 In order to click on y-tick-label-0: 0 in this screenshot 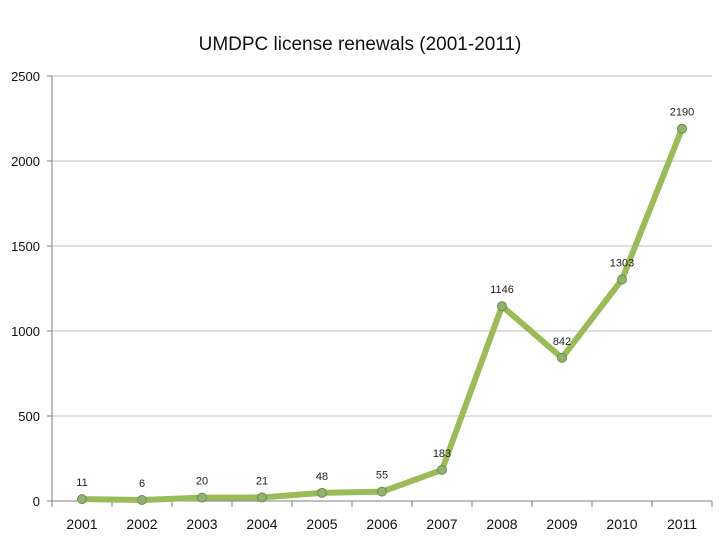, I will do `click(36, 501)`.